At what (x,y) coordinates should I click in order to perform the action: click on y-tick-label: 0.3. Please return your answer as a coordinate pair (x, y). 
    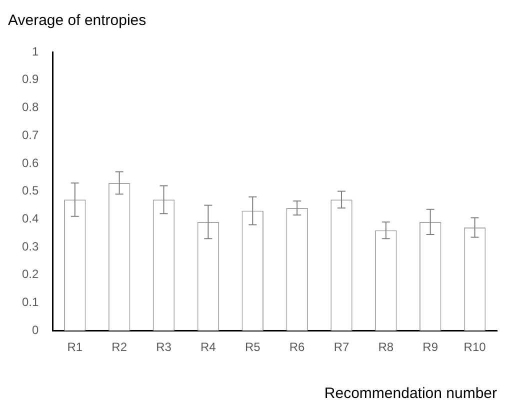
    Looking at the image, I should click on (30, 246).